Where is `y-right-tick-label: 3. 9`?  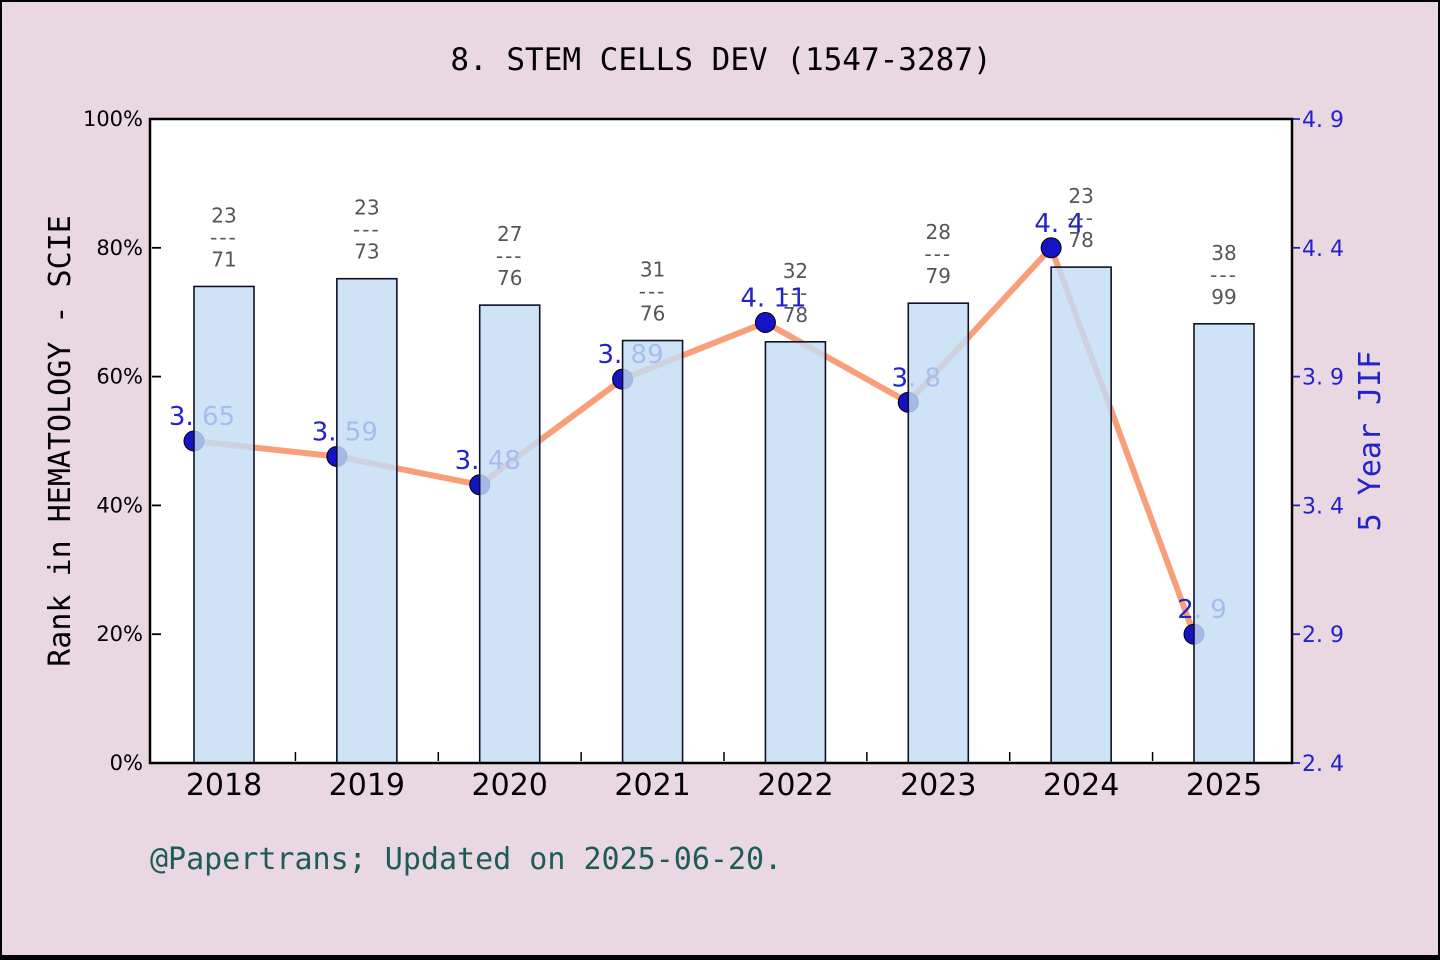
y-right-tick-label: 3. 9 is located at coordinates (1323, 378).